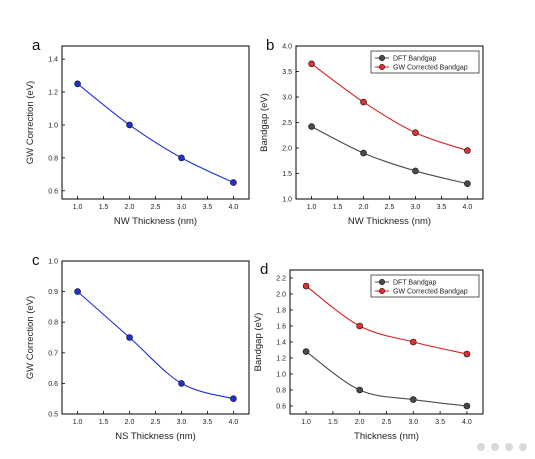 The width and height of the screenshot is (535, 459). I want to click on panel-letter: c, so click(36, 260).